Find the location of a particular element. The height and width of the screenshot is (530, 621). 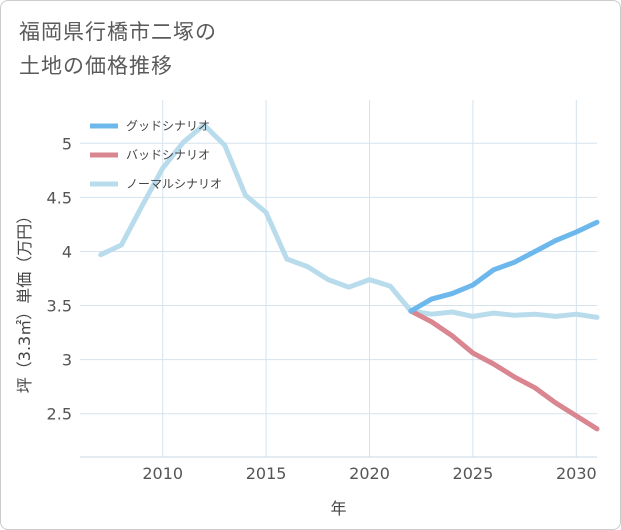

x-axis-ticks: 2010 2015 2020 2025 2030 is located at coordinates (369, 473).